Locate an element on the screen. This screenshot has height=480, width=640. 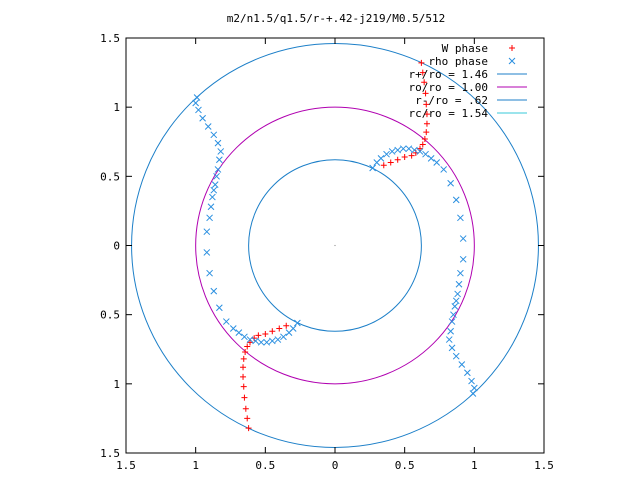
legend-label: rho phase is located at coordinates (458, 61).